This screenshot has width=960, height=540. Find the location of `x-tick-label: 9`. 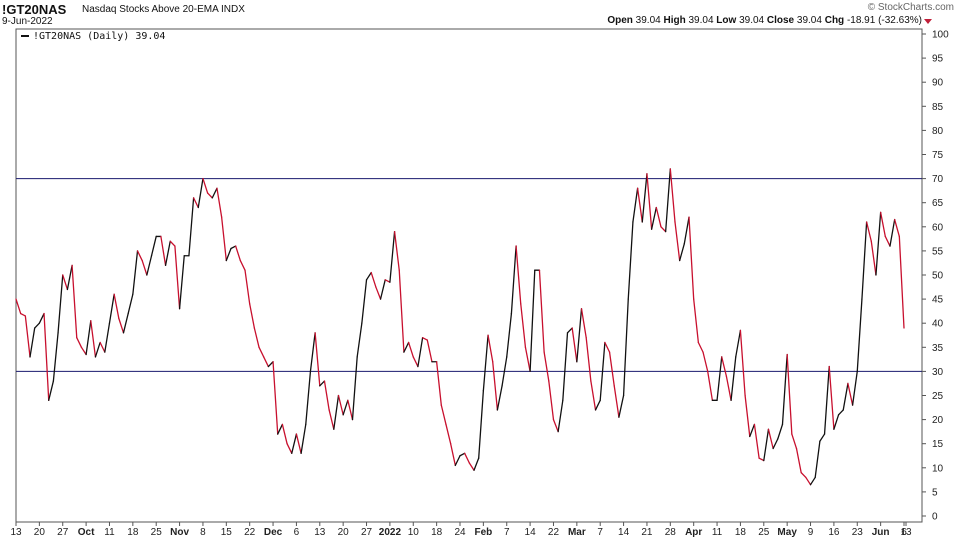

x-tick-label: 9 is located at coordinates (811, 532).